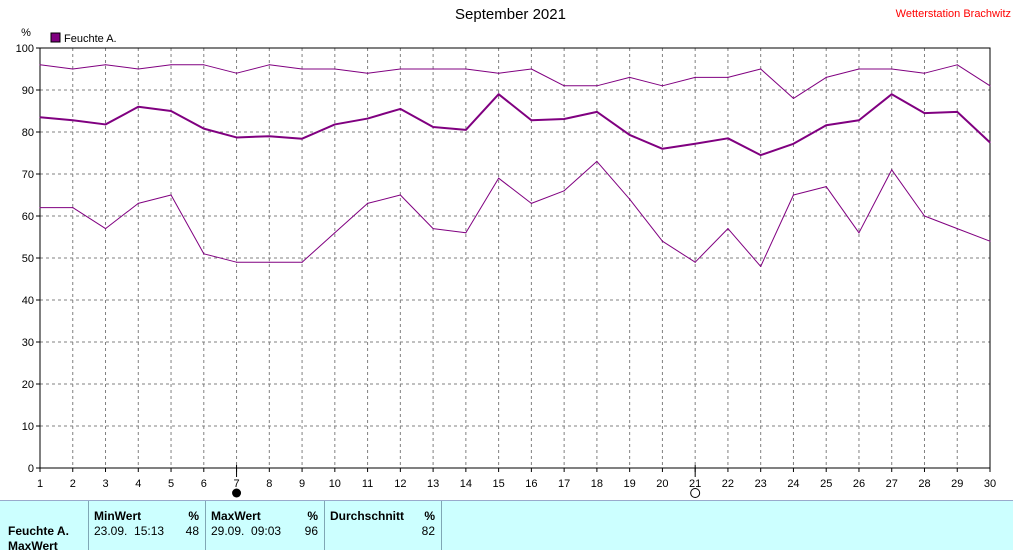  Describe the element at coordinates (312, 516) in the screenshot. I see `max-unit: %` at that location.